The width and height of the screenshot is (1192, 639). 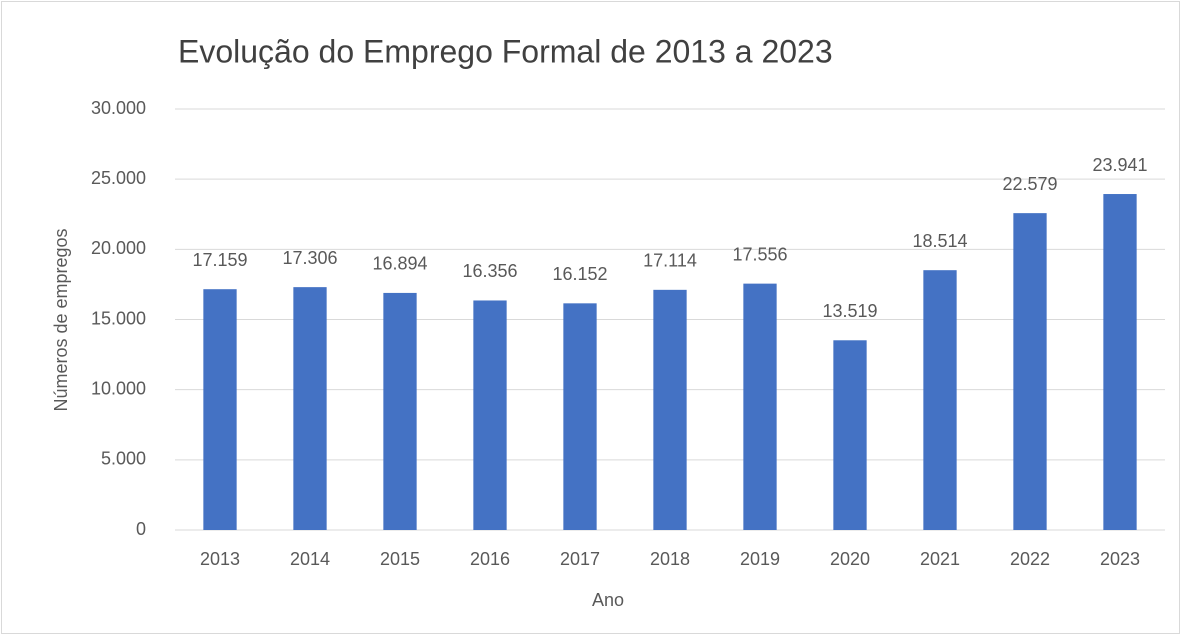 What do you see at coordinates (123, 459) in the screenshot?
I see `y-tick-label: 5.000` at bounding box center [123, 459].